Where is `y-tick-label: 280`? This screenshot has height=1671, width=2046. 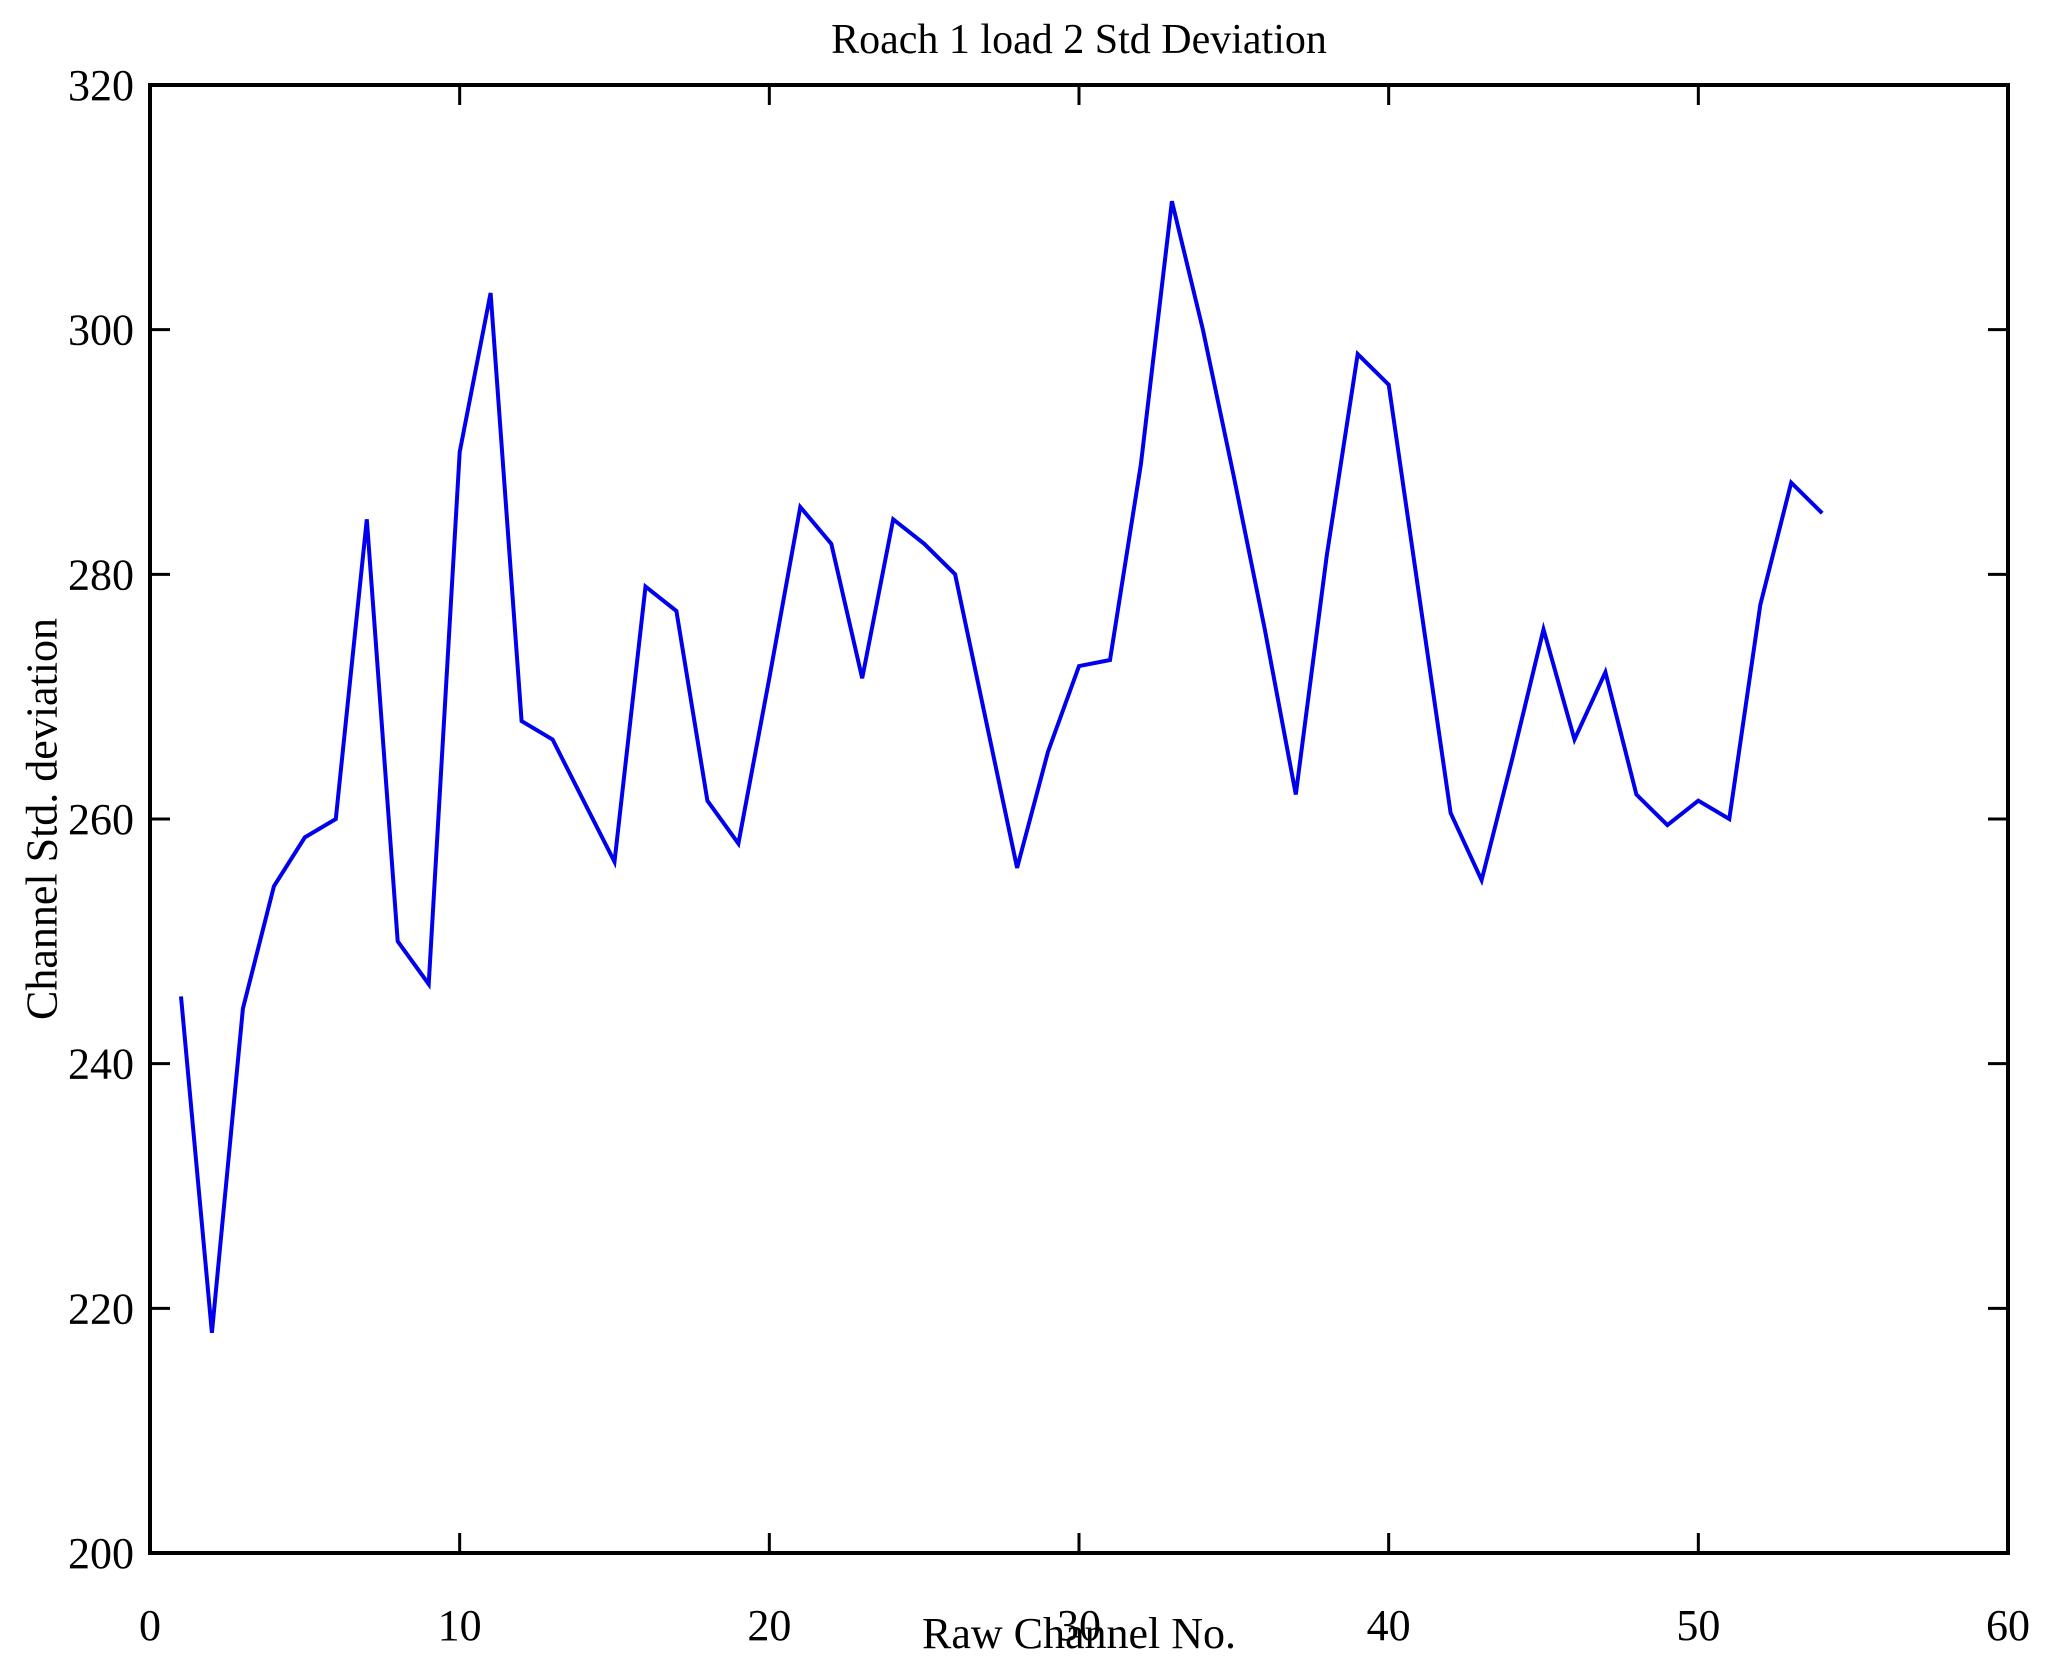 y-tick-label: 280 is located at coordinates (101, 574).